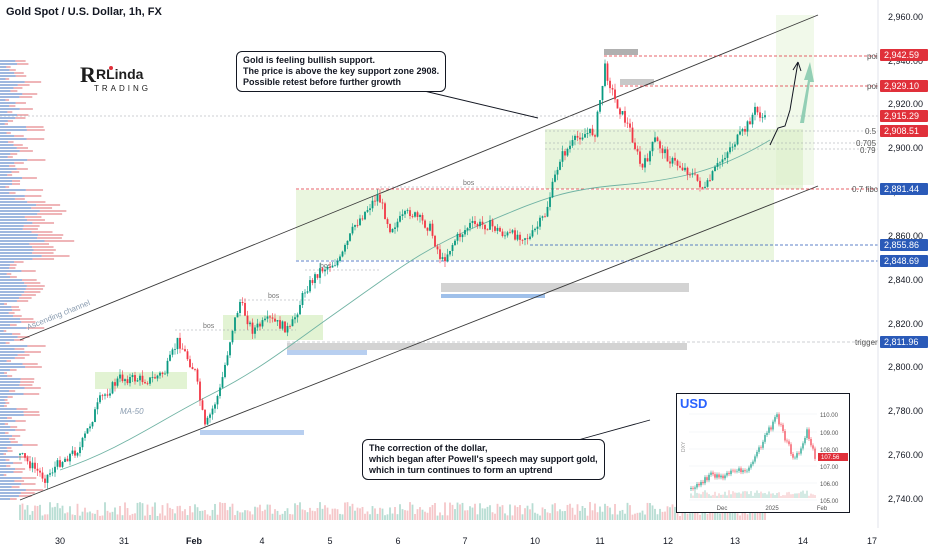  What do you see at coordinates (901, 189) in the screenshot?
I see `price-badge-label: 2,881.44` at bounding box center [901, 189].